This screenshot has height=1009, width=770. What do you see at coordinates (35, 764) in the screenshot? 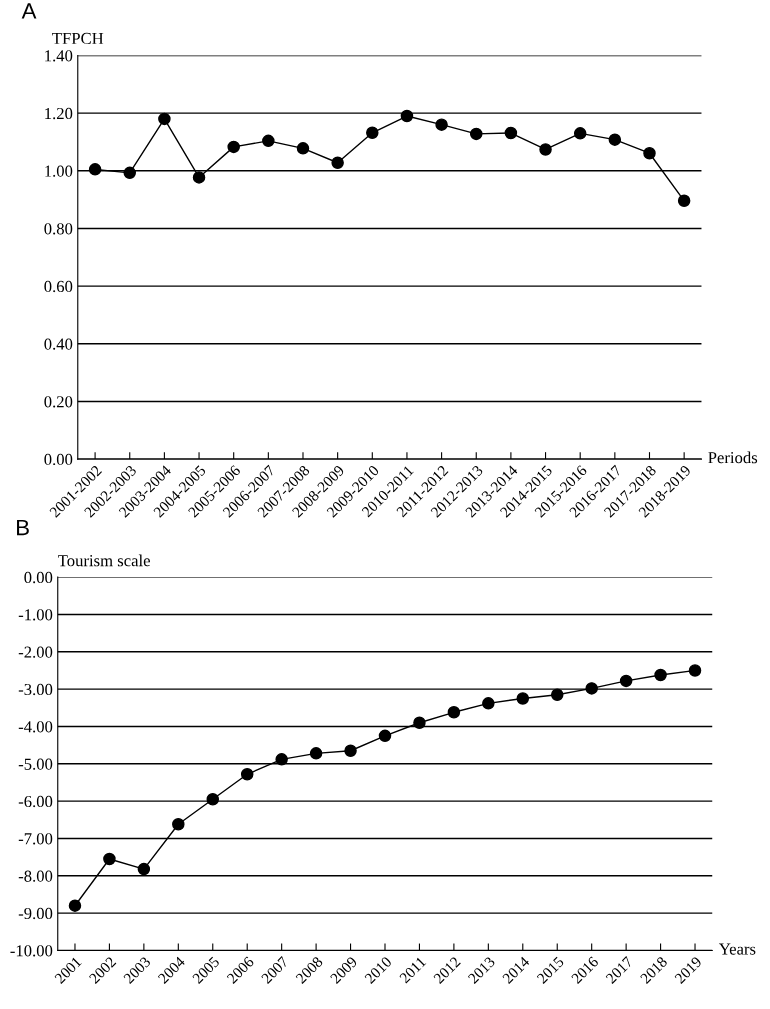
I see `y-tick-label: -5.00` at bounding box center [35, 764].